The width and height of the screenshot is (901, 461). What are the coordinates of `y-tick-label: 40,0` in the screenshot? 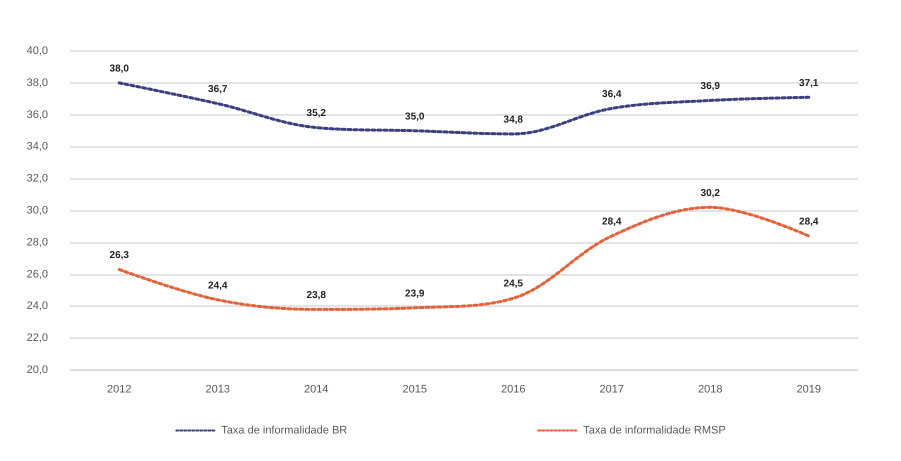 It's located at (37, 51).